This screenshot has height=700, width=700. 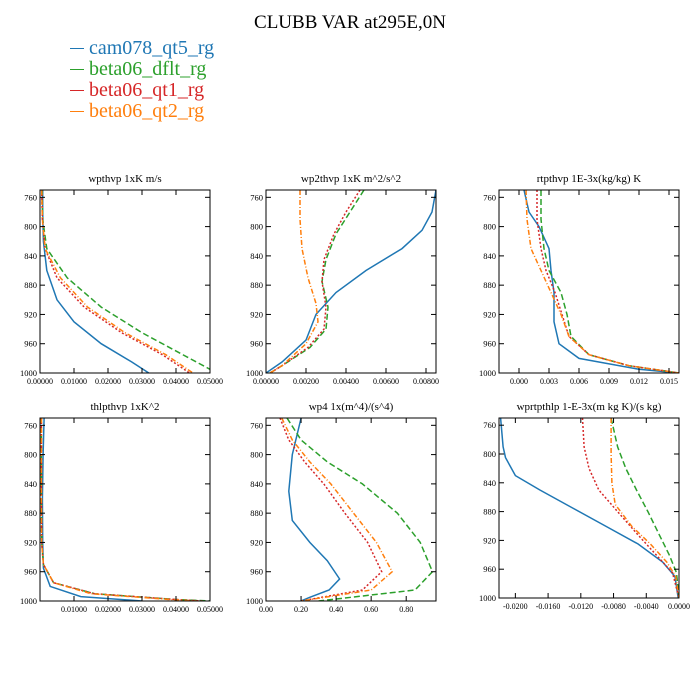 I want to click on x-tick-label: 0.80, so click(x=406, y=609).